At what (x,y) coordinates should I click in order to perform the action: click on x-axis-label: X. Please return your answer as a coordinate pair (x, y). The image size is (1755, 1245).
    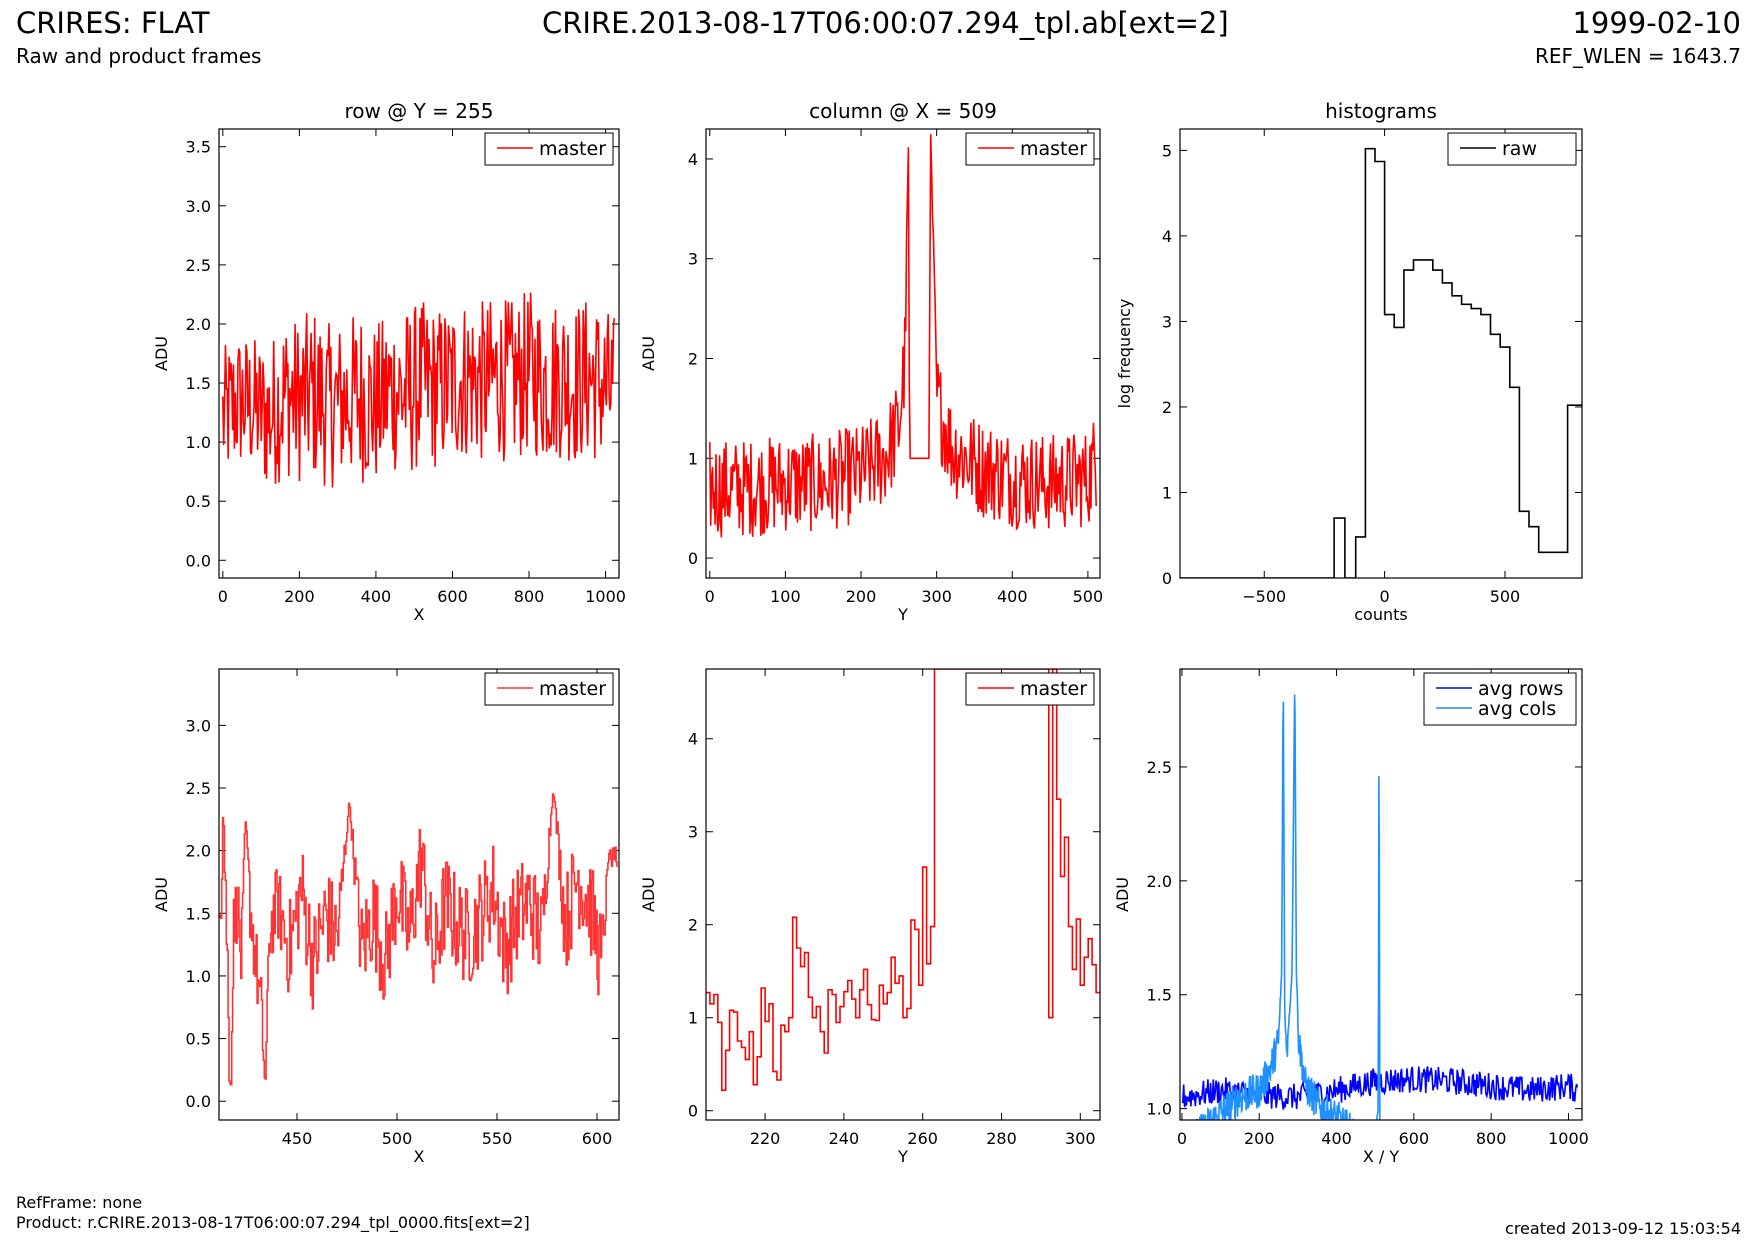
    Looking at the image, I should click on (419, 614).